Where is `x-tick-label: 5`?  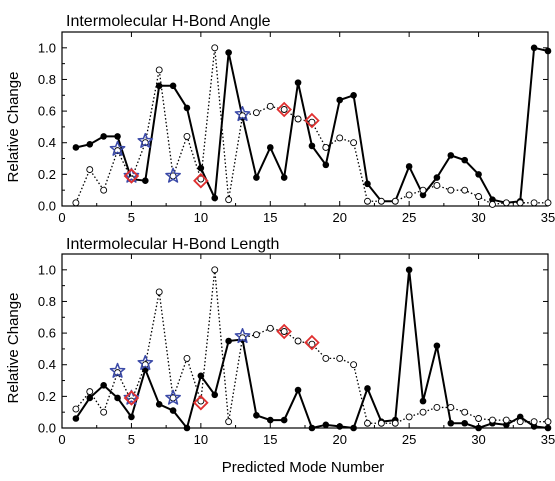 x-tick-label: 5 is located at coordinates (131, 439).